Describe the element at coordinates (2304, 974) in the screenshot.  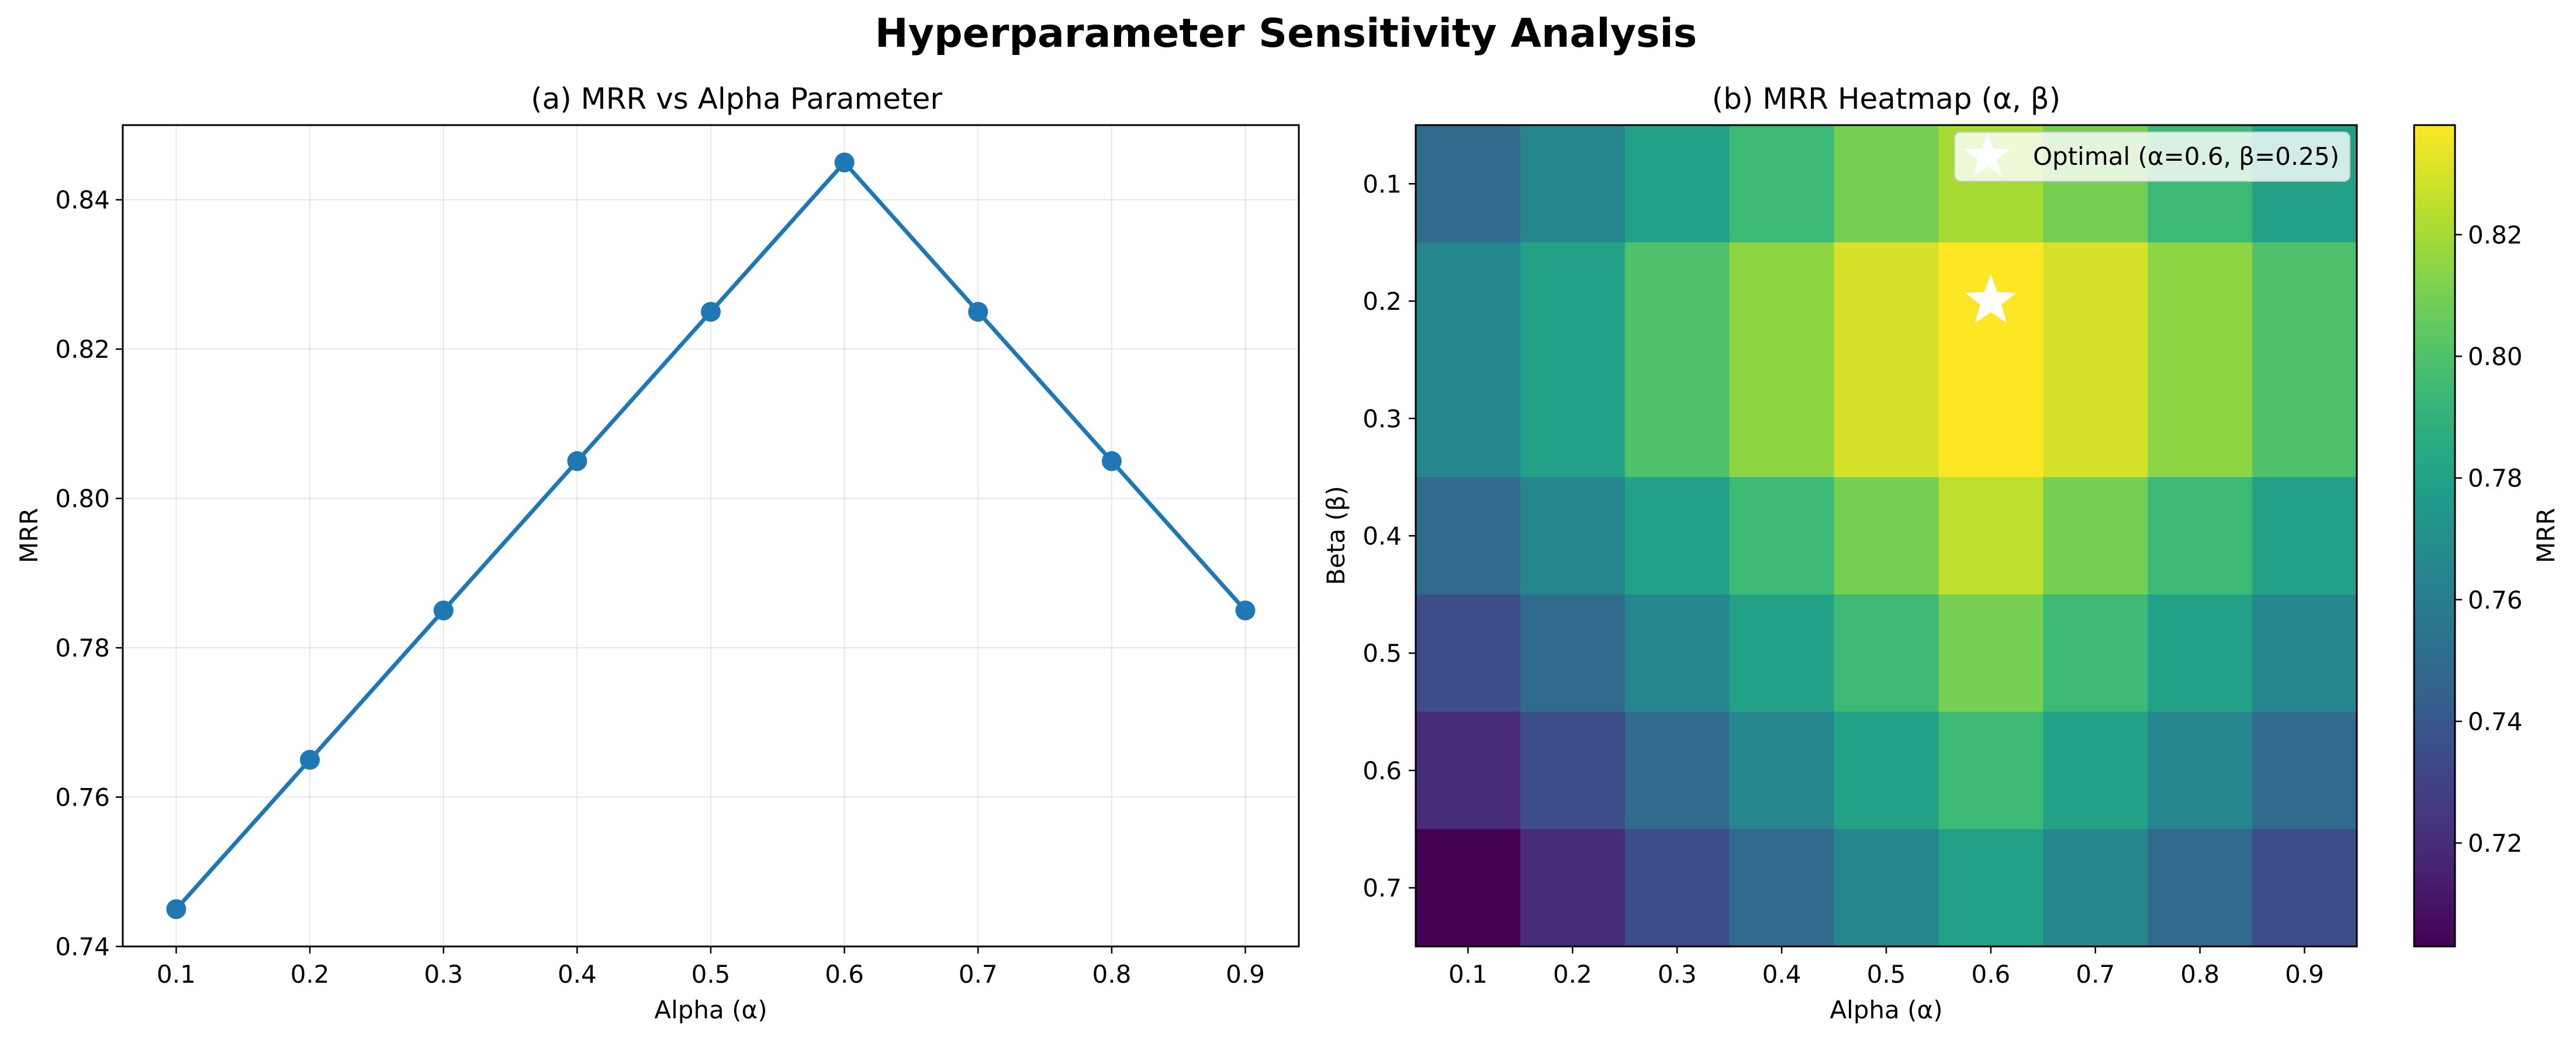
I see `heatmap-x-tick-label-8: 0.9` at that location.